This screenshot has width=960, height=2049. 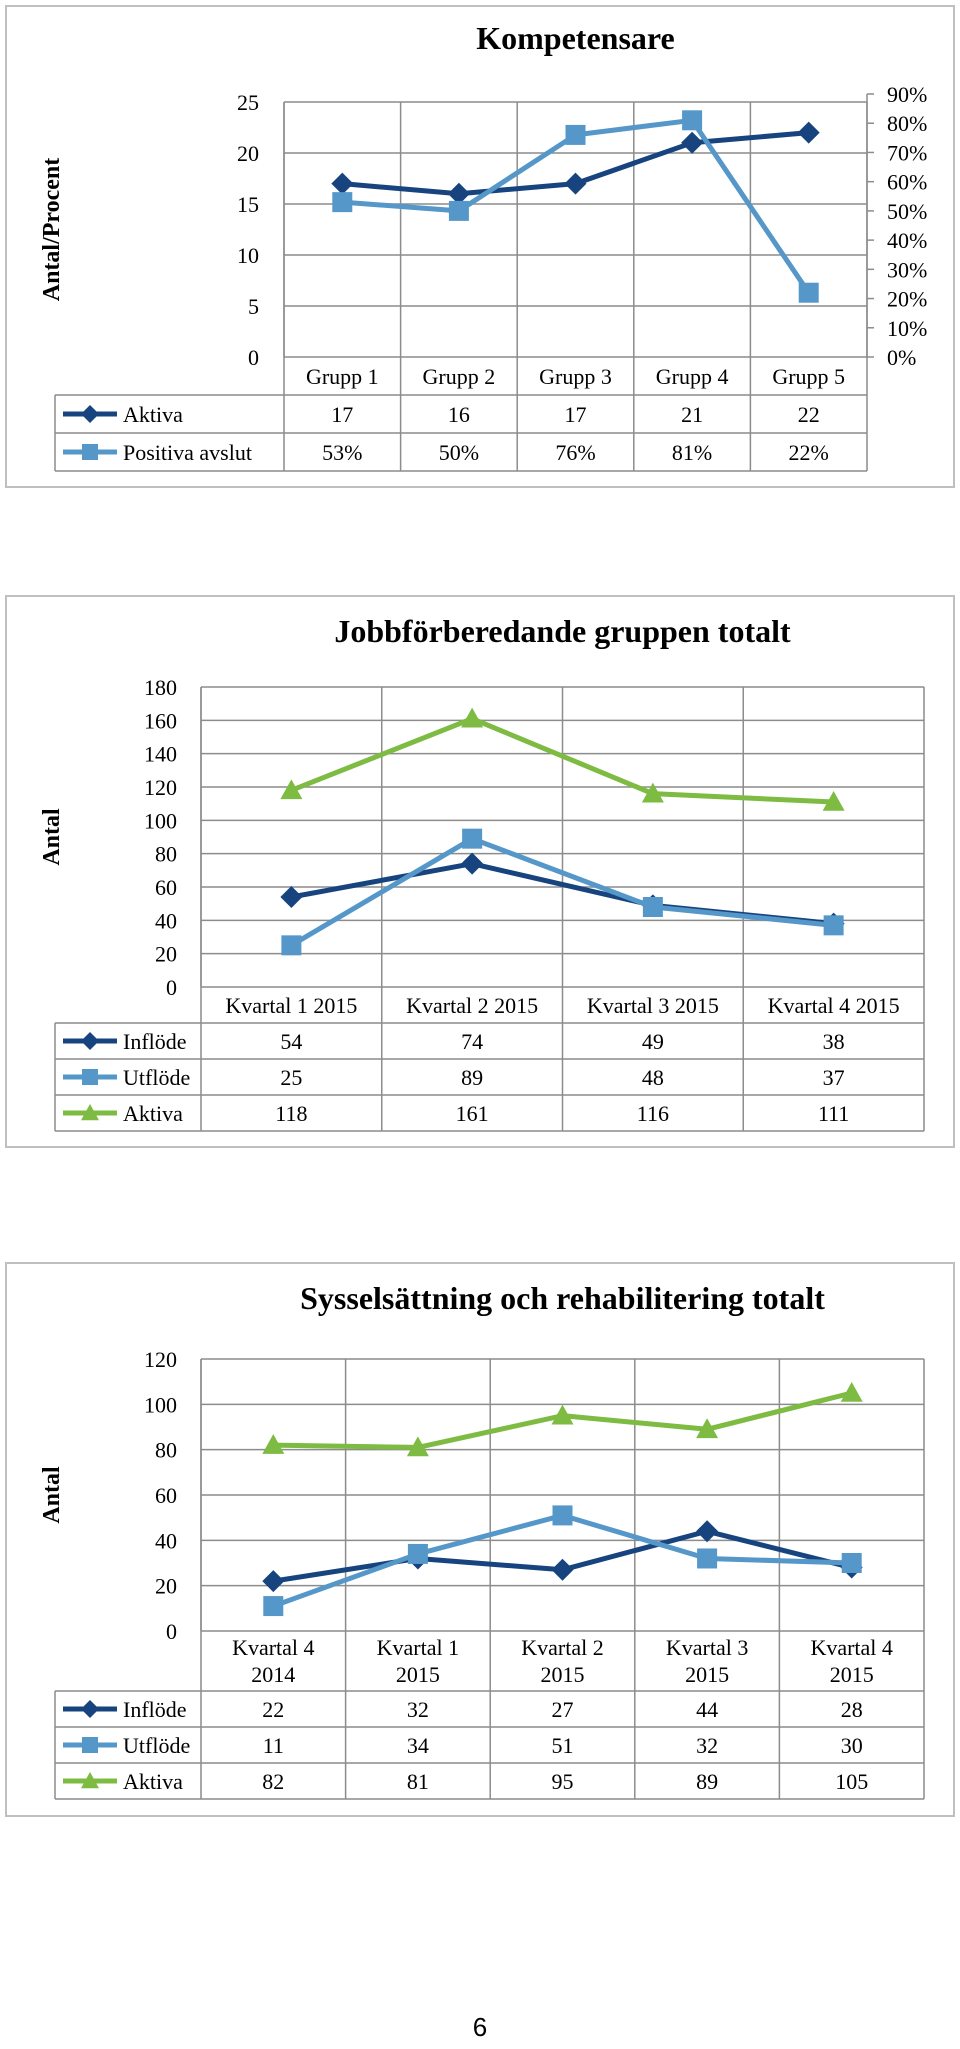 I want to click on y-tick-label: 60, so click(x=166, y=1495).